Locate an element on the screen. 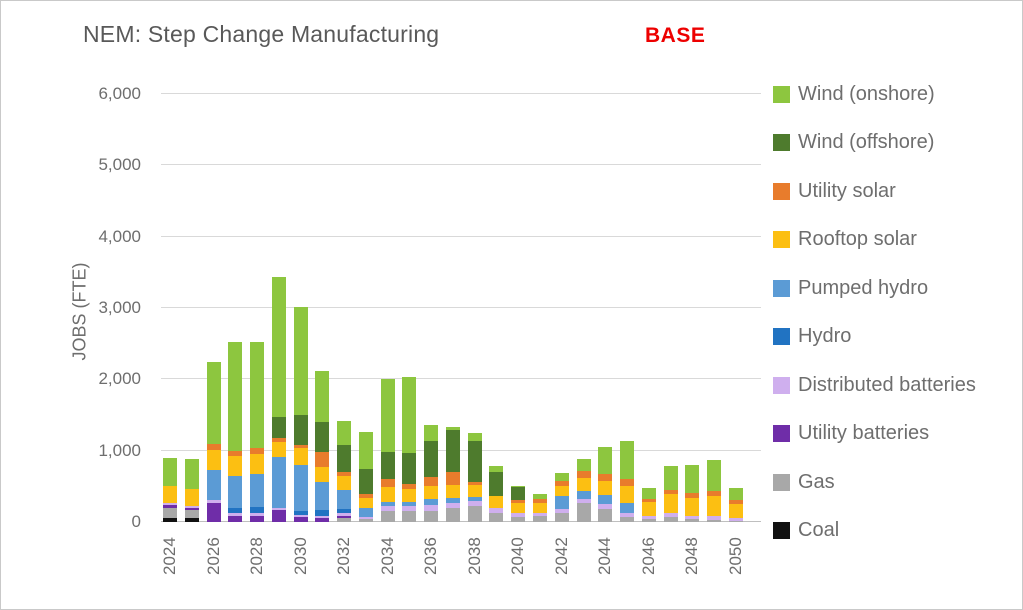 This screenshot has height=610, width=1023. bar-segment-2035-pumped-hydro is located at coordinates (409, 504).